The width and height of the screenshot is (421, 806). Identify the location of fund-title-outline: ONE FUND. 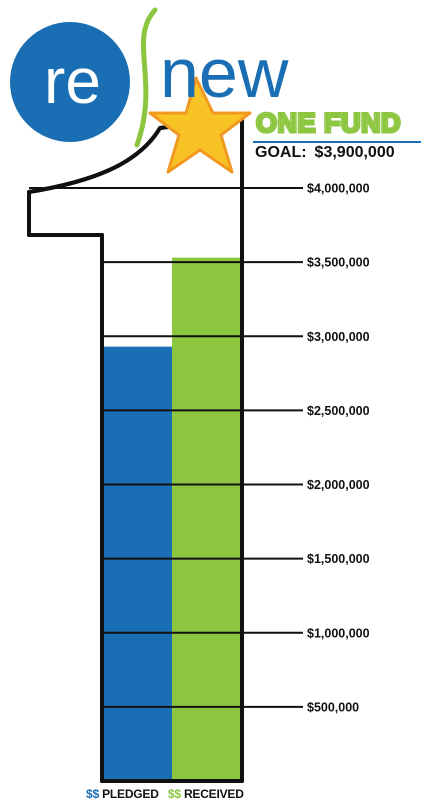
(329, 123).